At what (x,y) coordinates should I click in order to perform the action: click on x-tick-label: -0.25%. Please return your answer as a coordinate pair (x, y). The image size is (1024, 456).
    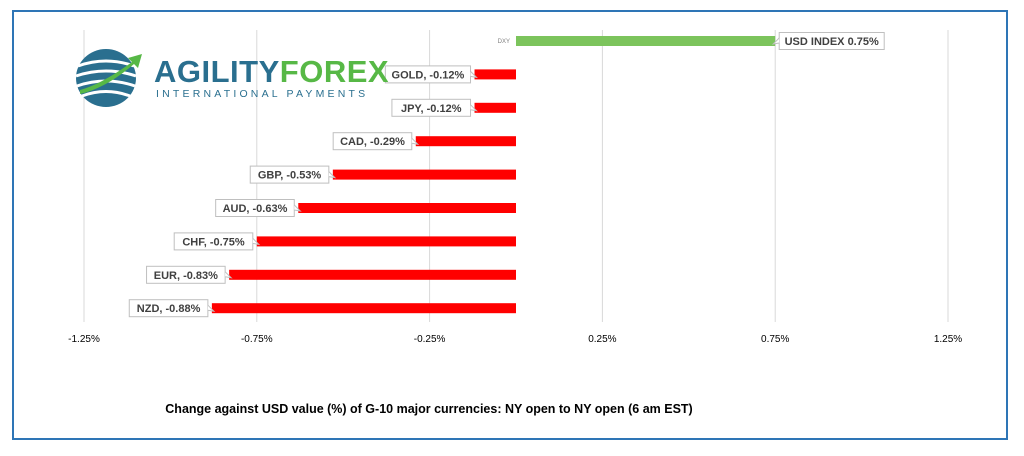
    Looking at the image, I should click on (430, 339).